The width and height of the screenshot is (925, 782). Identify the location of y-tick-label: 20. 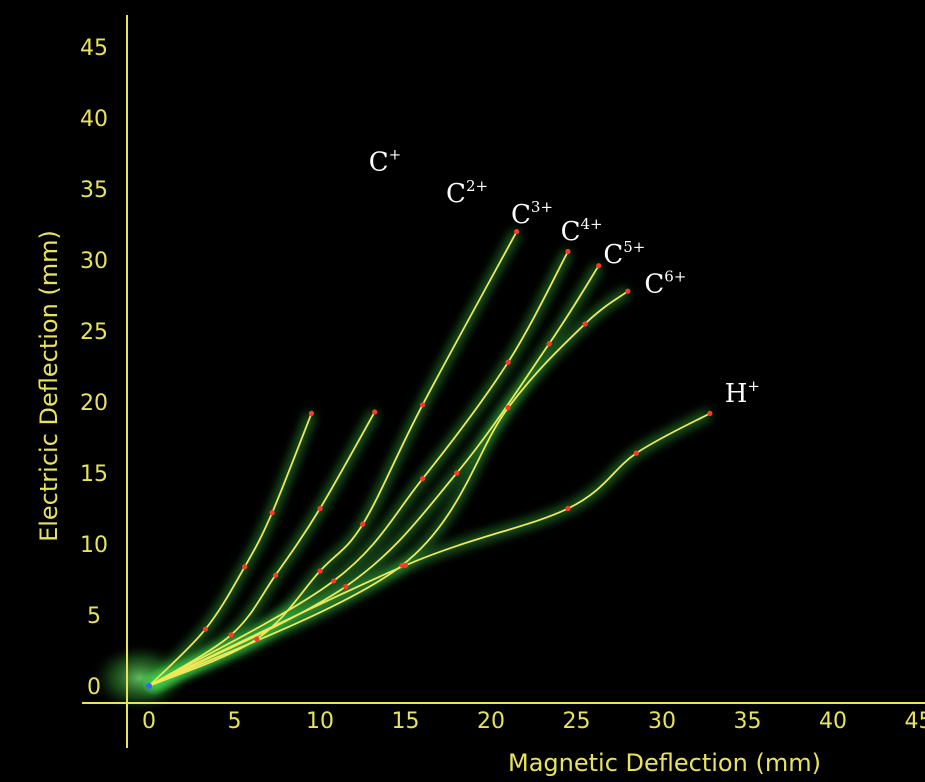
(94, 403).